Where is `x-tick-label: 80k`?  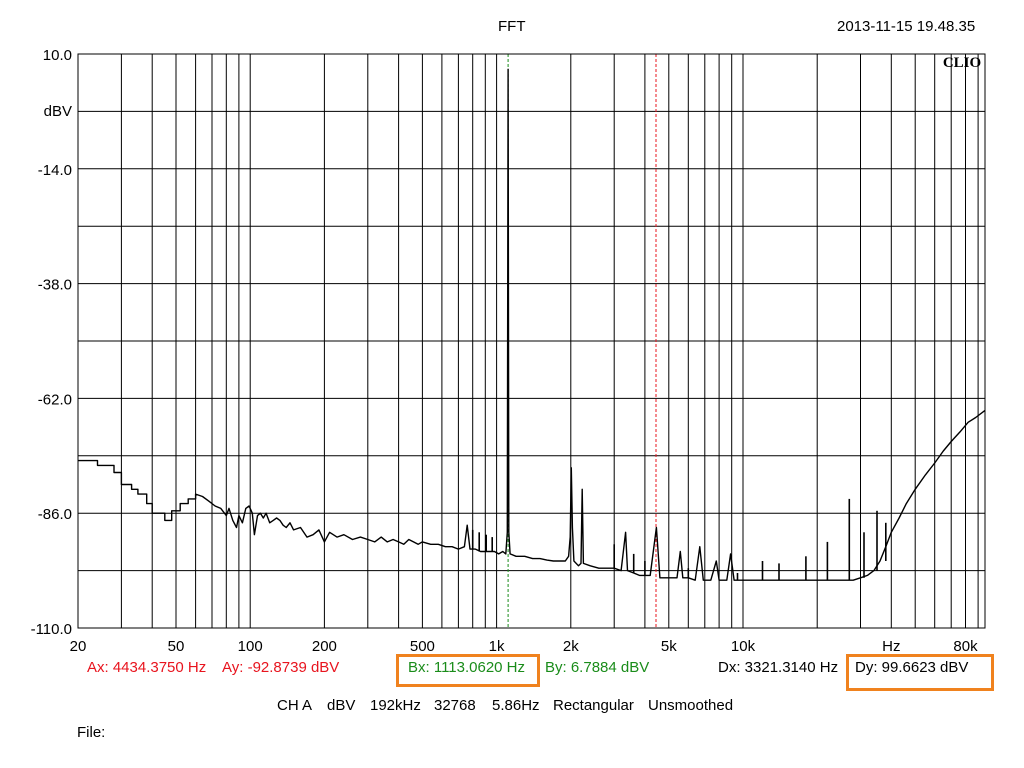
x-tick-label: 80k is located at coordinates (965, 646).